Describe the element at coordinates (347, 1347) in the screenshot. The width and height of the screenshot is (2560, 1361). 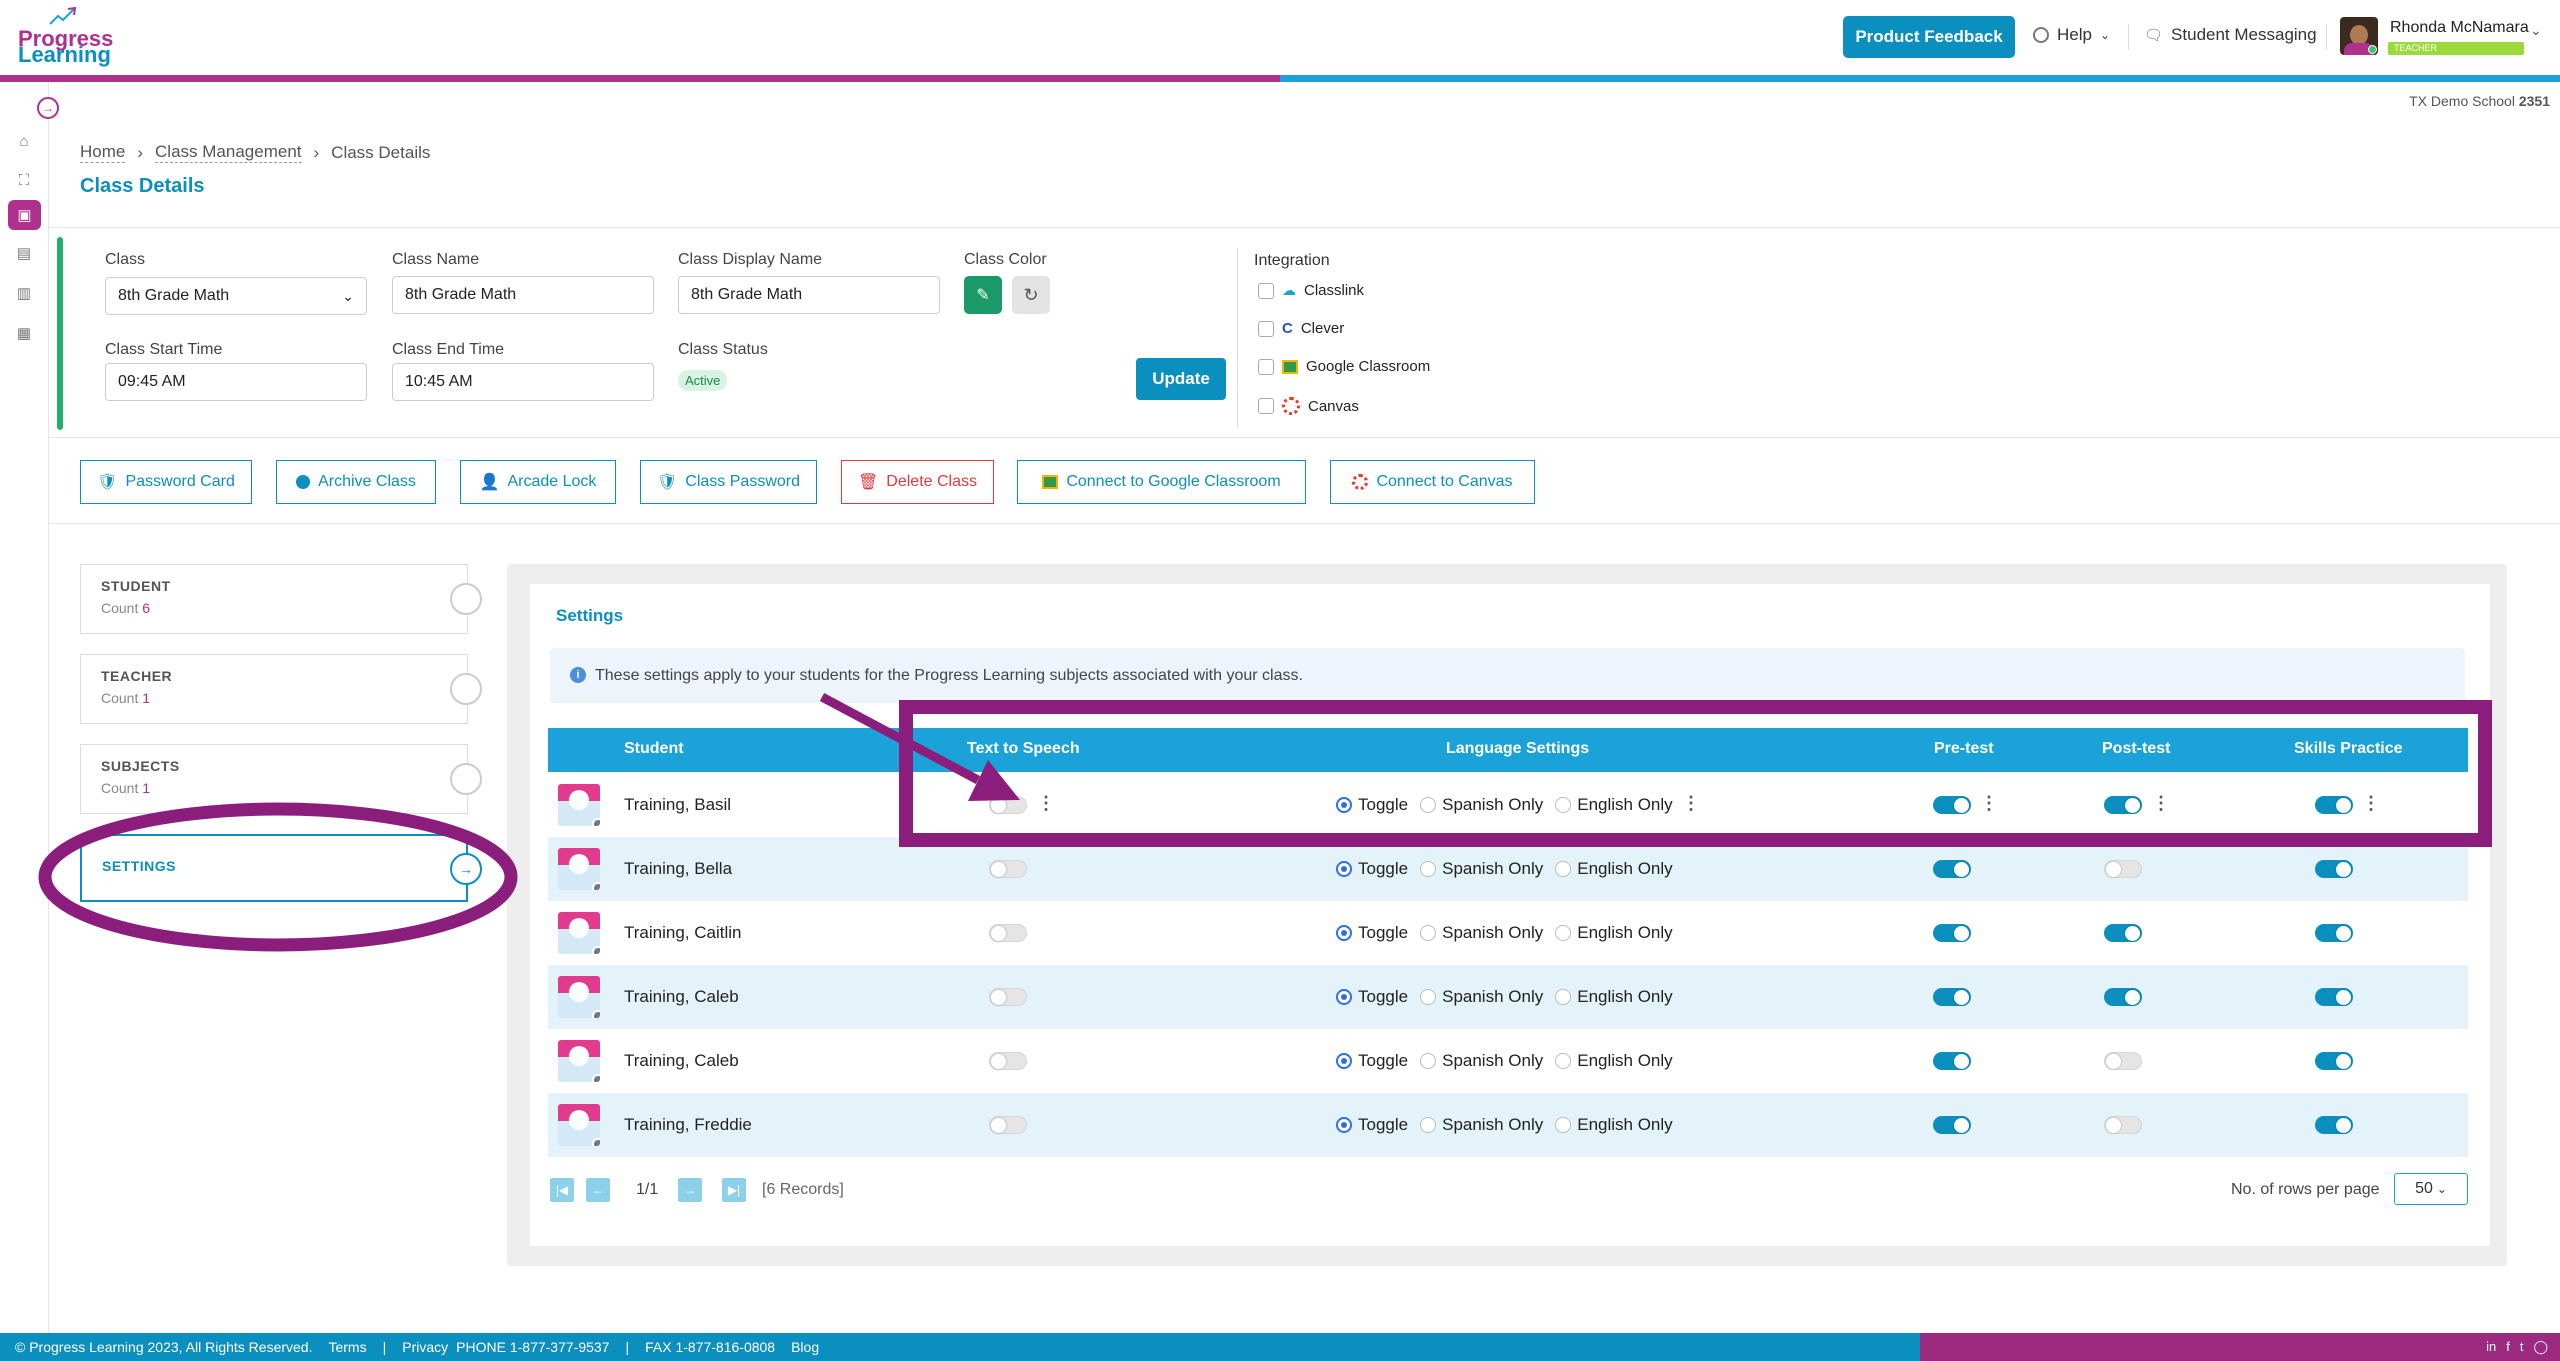
I see `terms-link: Terms` at that location.